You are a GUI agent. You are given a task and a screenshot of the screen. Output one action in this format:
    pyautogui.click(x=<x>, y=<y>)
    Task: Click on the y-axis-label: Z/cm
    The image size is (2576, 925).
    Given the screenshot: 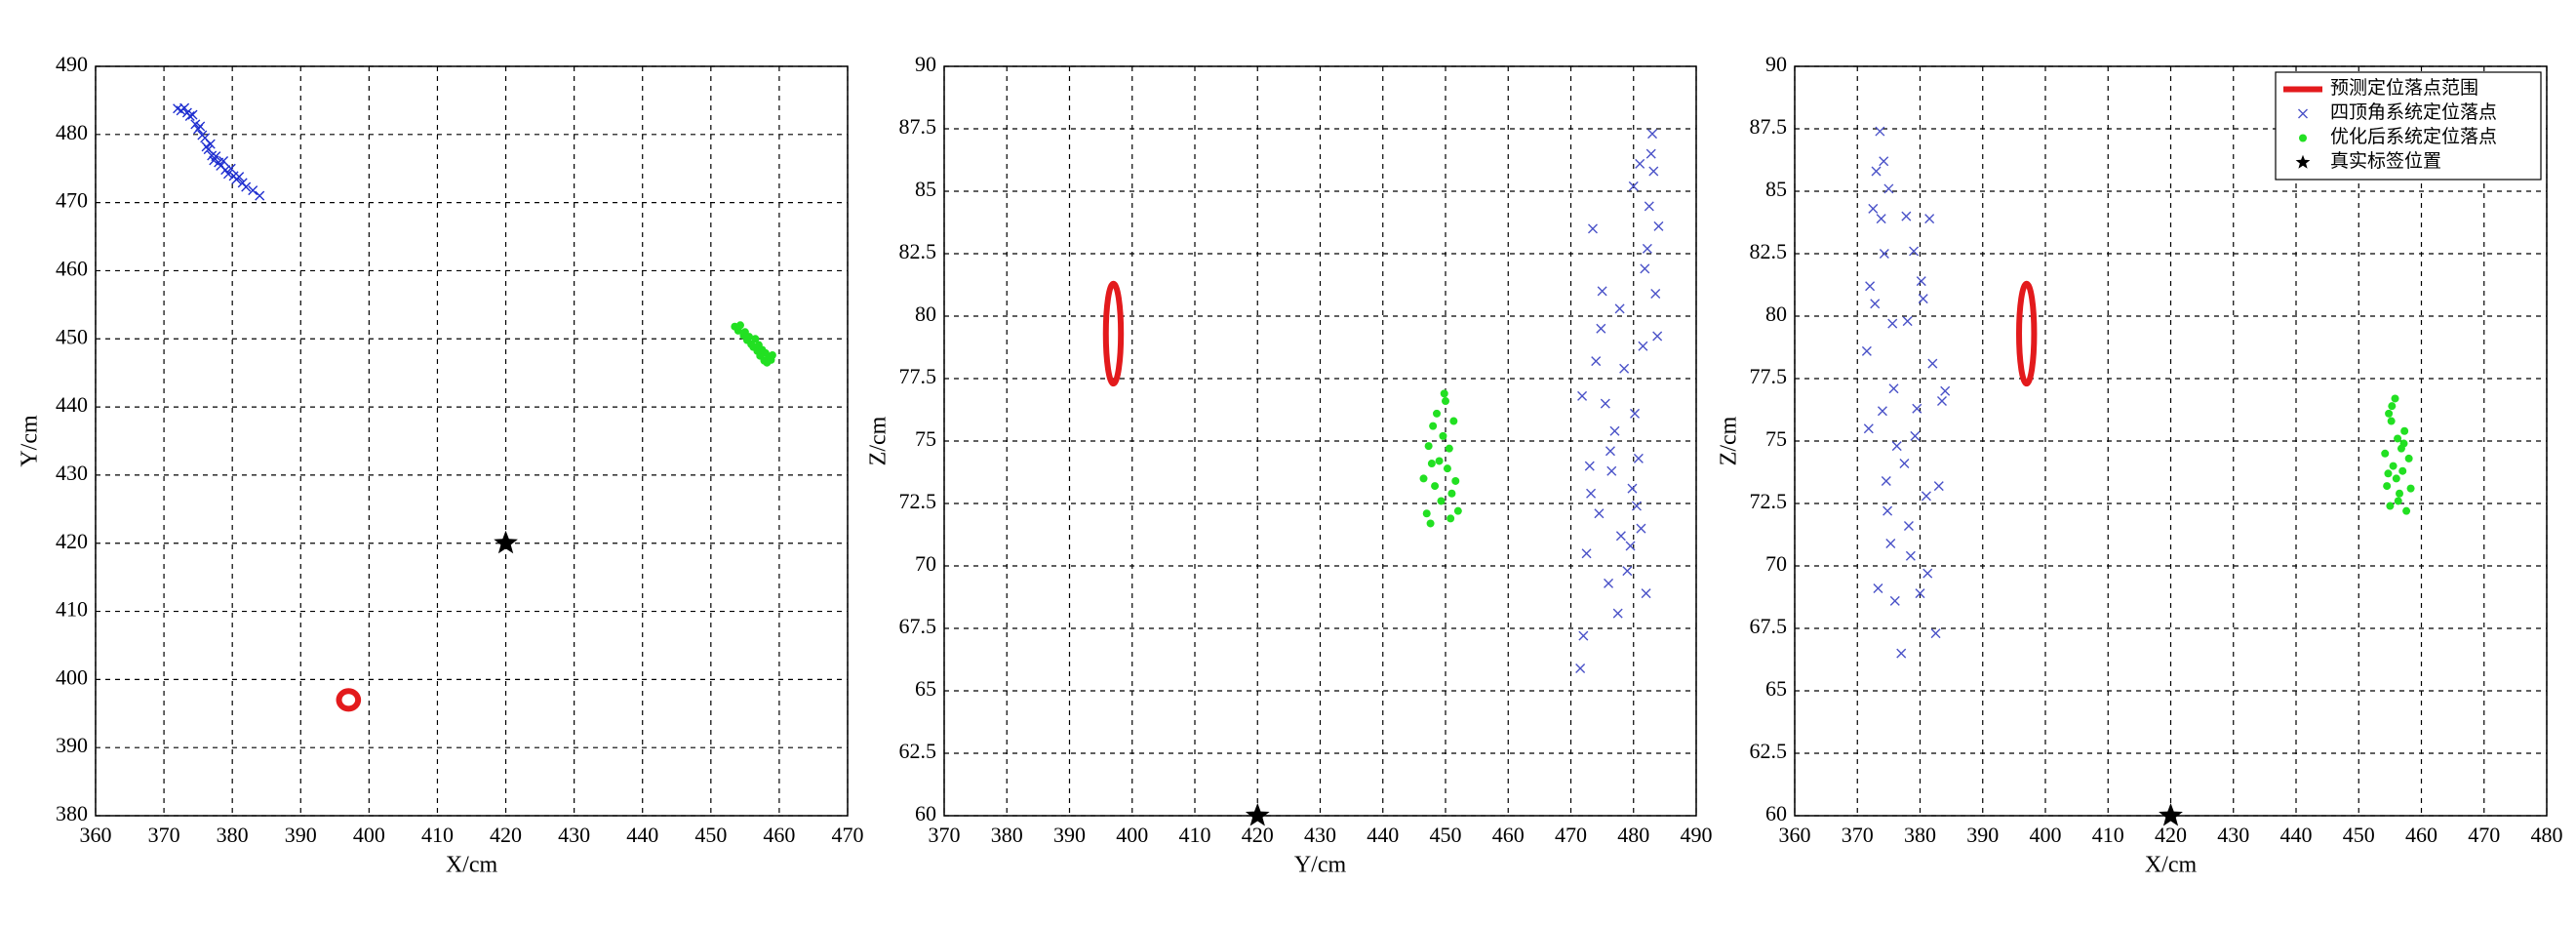 What is the action you would take?
    pyautogui.click(x=879, y=440)
    